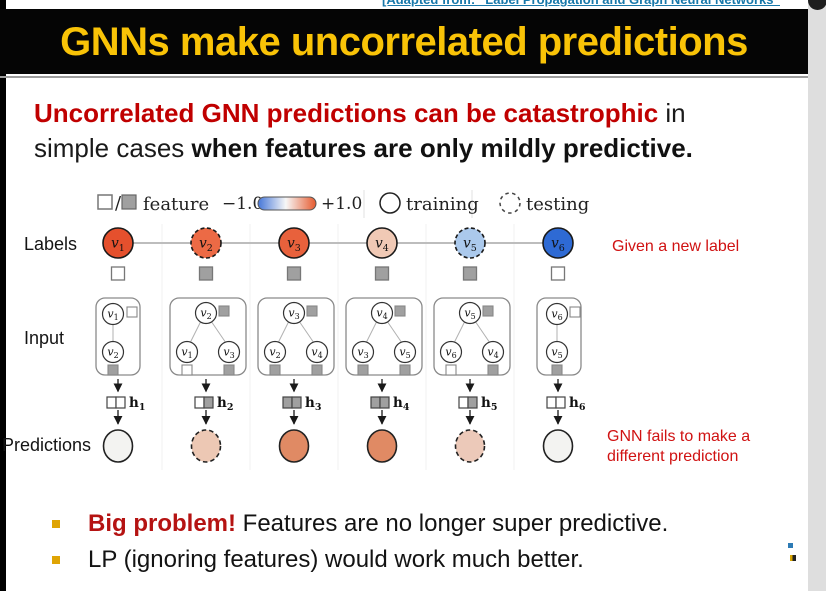 Image resolution: width=826 pixels, height=591 pixels. I want to click on intro-line1-rest: in, so click(672, 113).